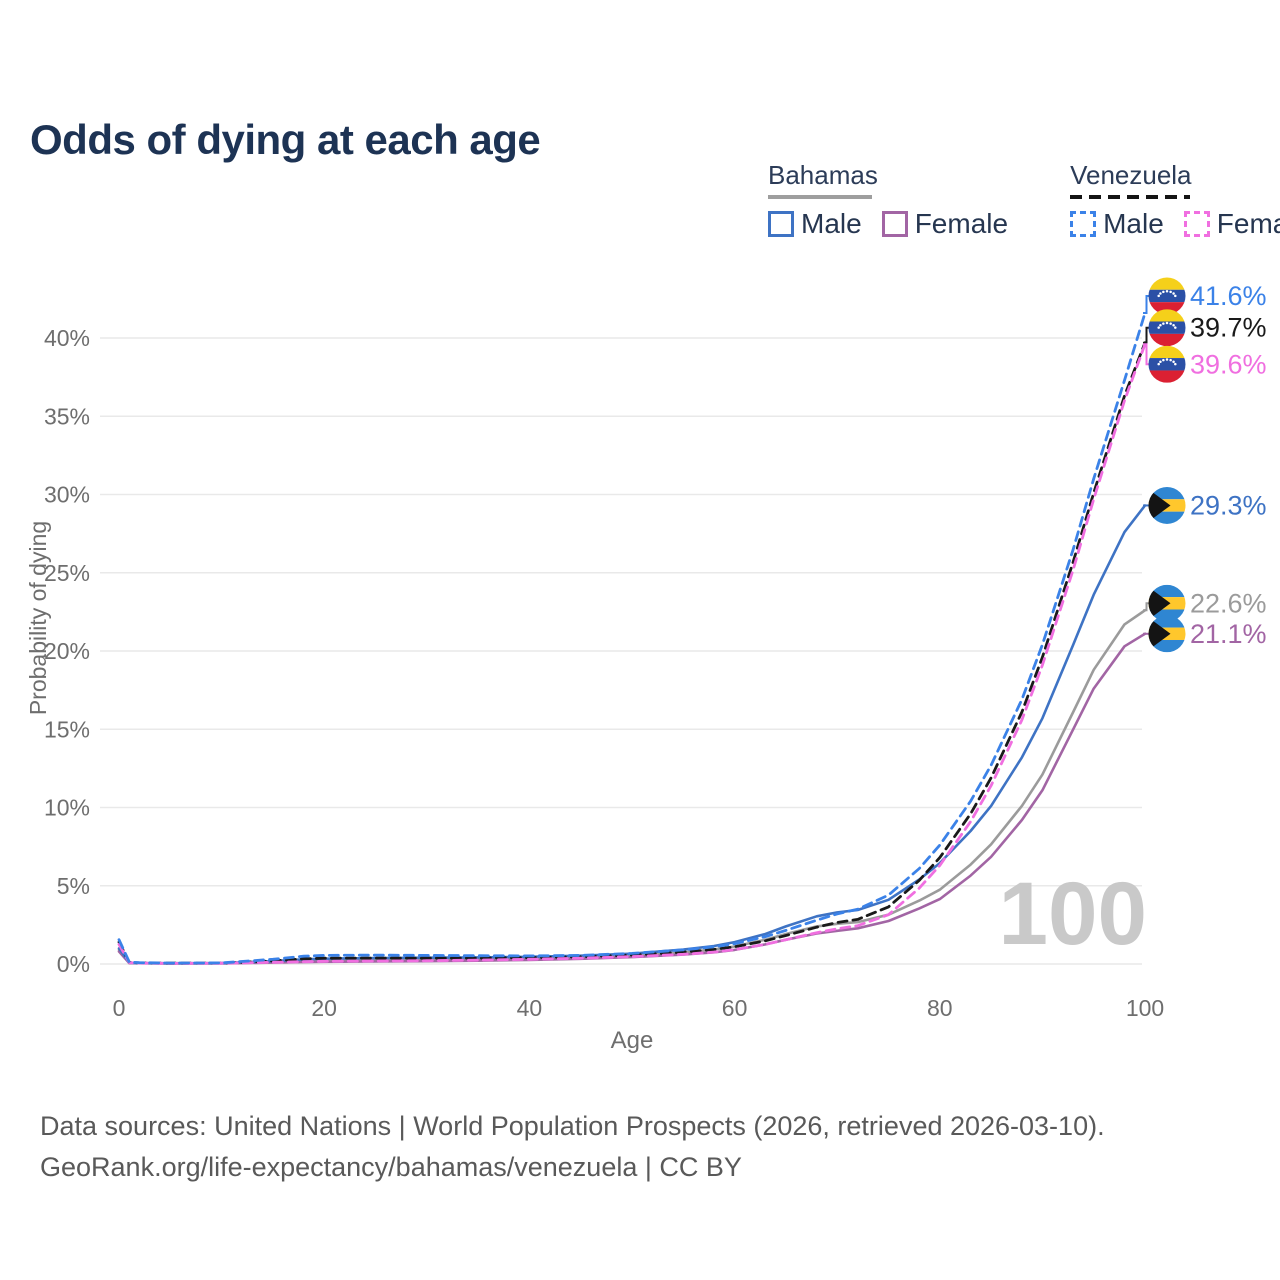  I want to click on end-value-label-venezuela-male: 41.6%, so click(1228, 296).